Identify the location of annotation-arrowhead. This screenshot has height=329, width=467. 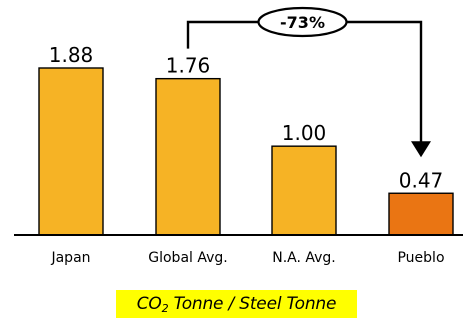
(421, 149).